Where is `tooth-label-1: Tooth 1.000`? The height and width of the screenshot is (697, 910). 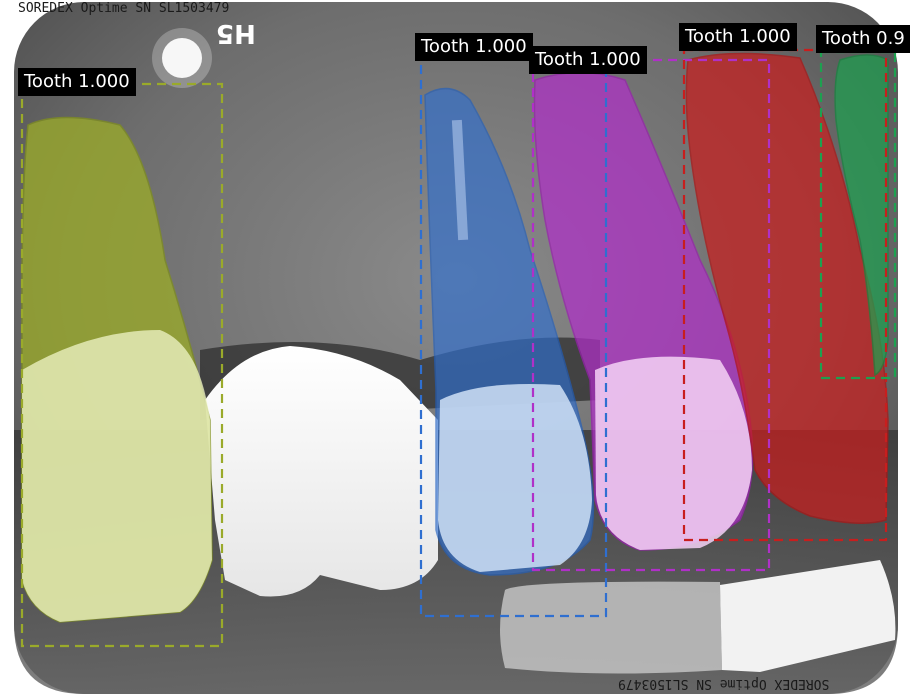
tooth-label-1: Tooth 1.000 is located at coordinates (77, 82).